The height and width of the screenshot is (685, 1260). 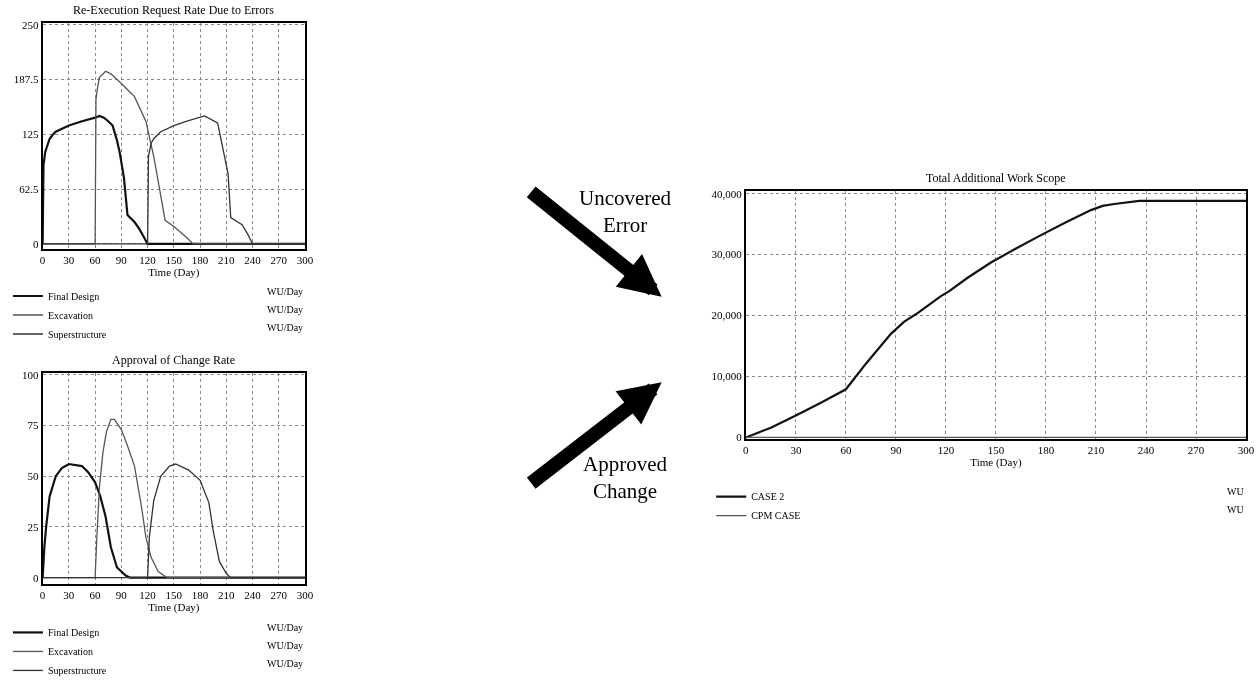 What do you see at coordinates (29, 188) in the screenshot?
I see `y-tick-label: 62.5` at bounding box center [29, 188].